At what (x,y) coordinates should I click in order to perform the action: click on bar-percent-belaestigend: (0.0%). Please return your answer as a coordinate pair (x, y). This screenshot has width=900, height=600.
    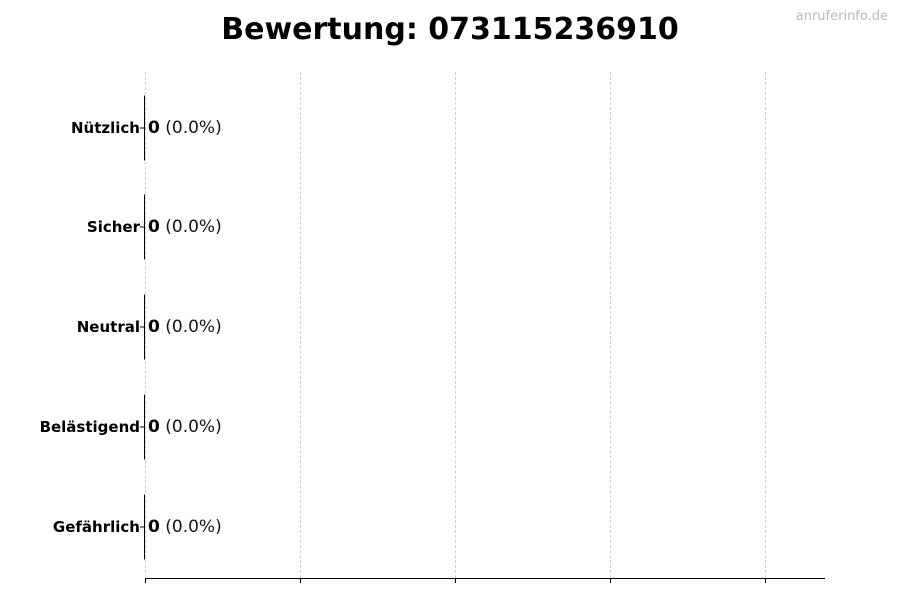
    Looking at the image, I should click on (193, 427).